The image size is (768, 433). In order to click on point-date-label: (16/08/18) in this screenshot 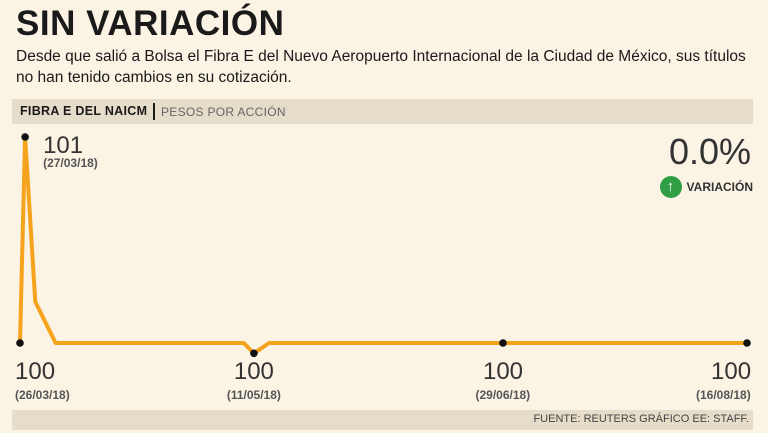, I will do `click(723, 395)`.